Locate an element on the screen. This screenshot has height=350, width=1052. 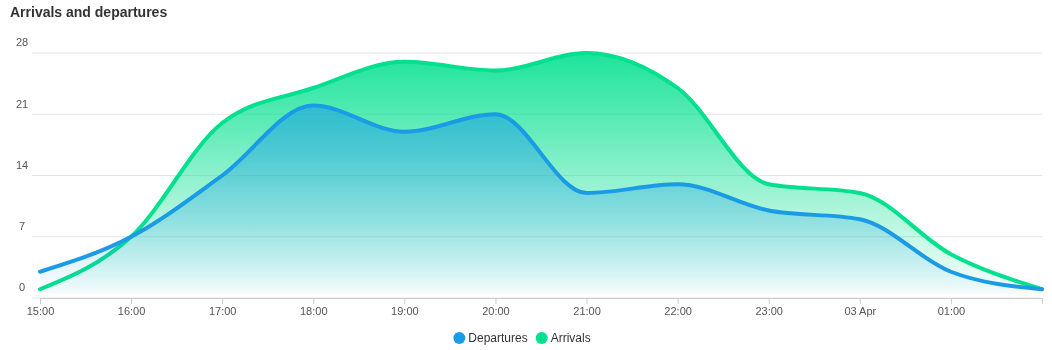
x-tick-label: 19:00 is located at coordinates (405, 310).